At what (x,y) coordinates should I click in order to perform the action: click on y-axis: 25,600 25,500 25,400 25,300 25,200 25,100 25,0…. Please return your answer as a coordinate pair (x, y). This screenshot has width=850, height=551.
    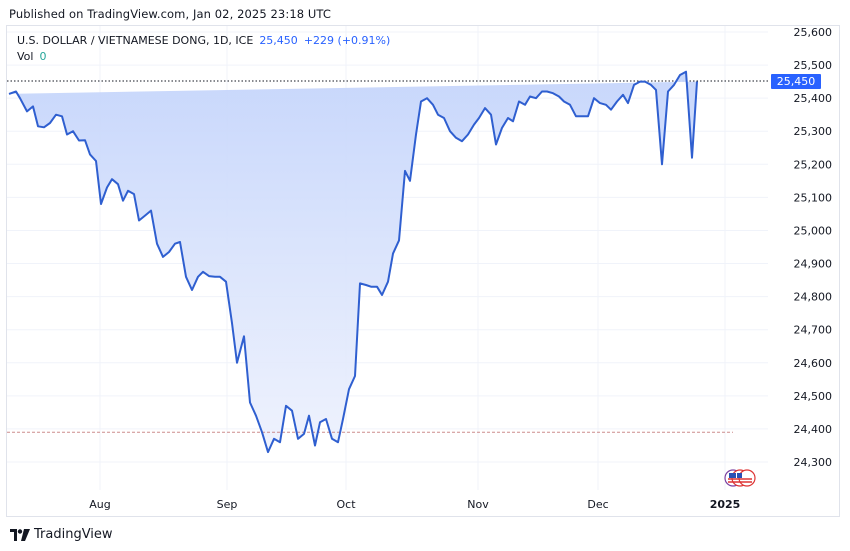
    Looking at the image, I should click on (813, 247).